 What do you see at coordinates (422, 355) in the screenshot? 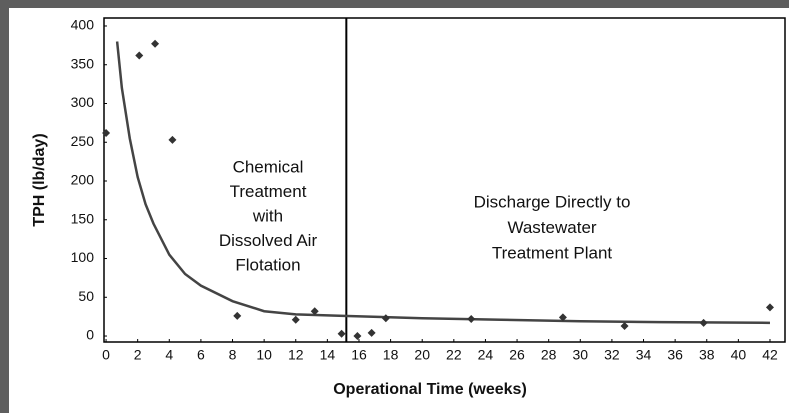
I see `x-tick-label: 20` at bounding box center [422, 355].